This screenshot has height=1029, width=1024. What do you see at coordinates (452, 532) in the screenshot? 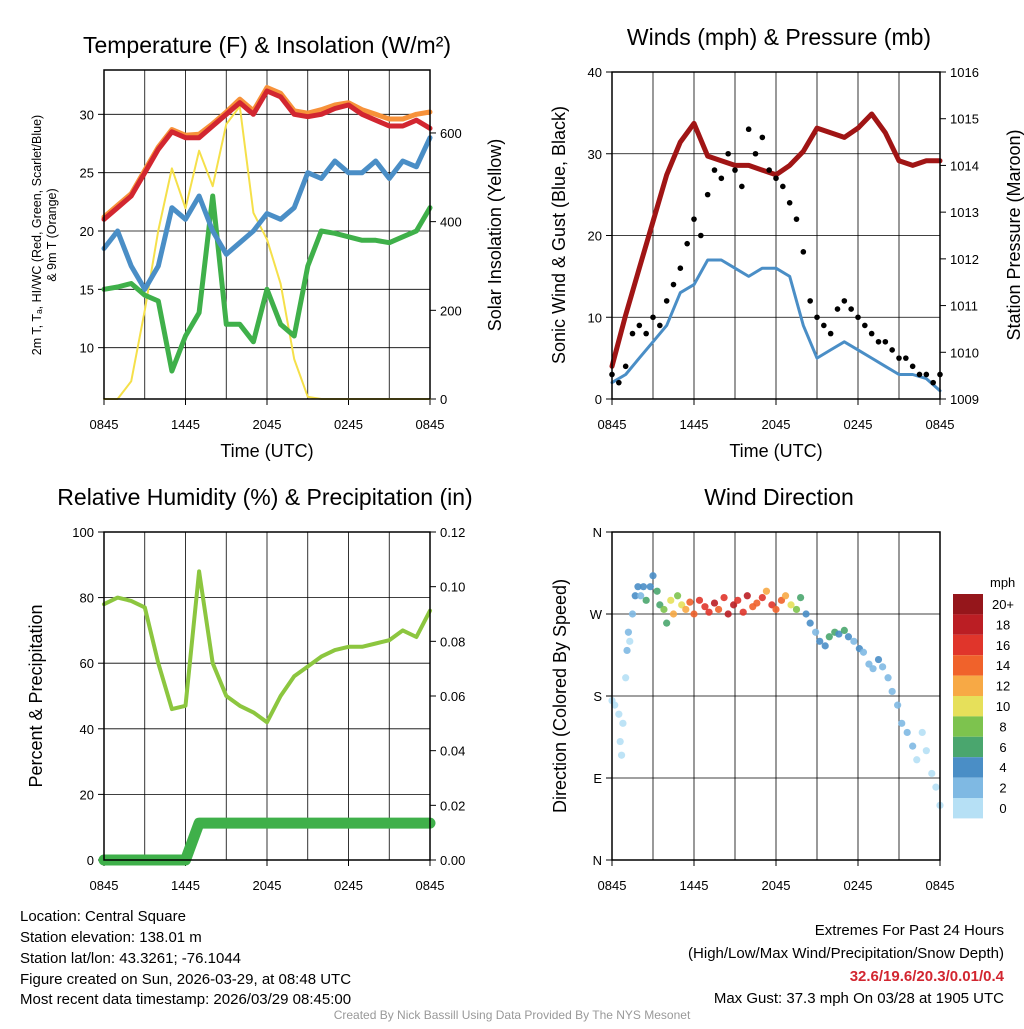
I see `y2-tick-label: 0.12` at bounding box center [452, 532].